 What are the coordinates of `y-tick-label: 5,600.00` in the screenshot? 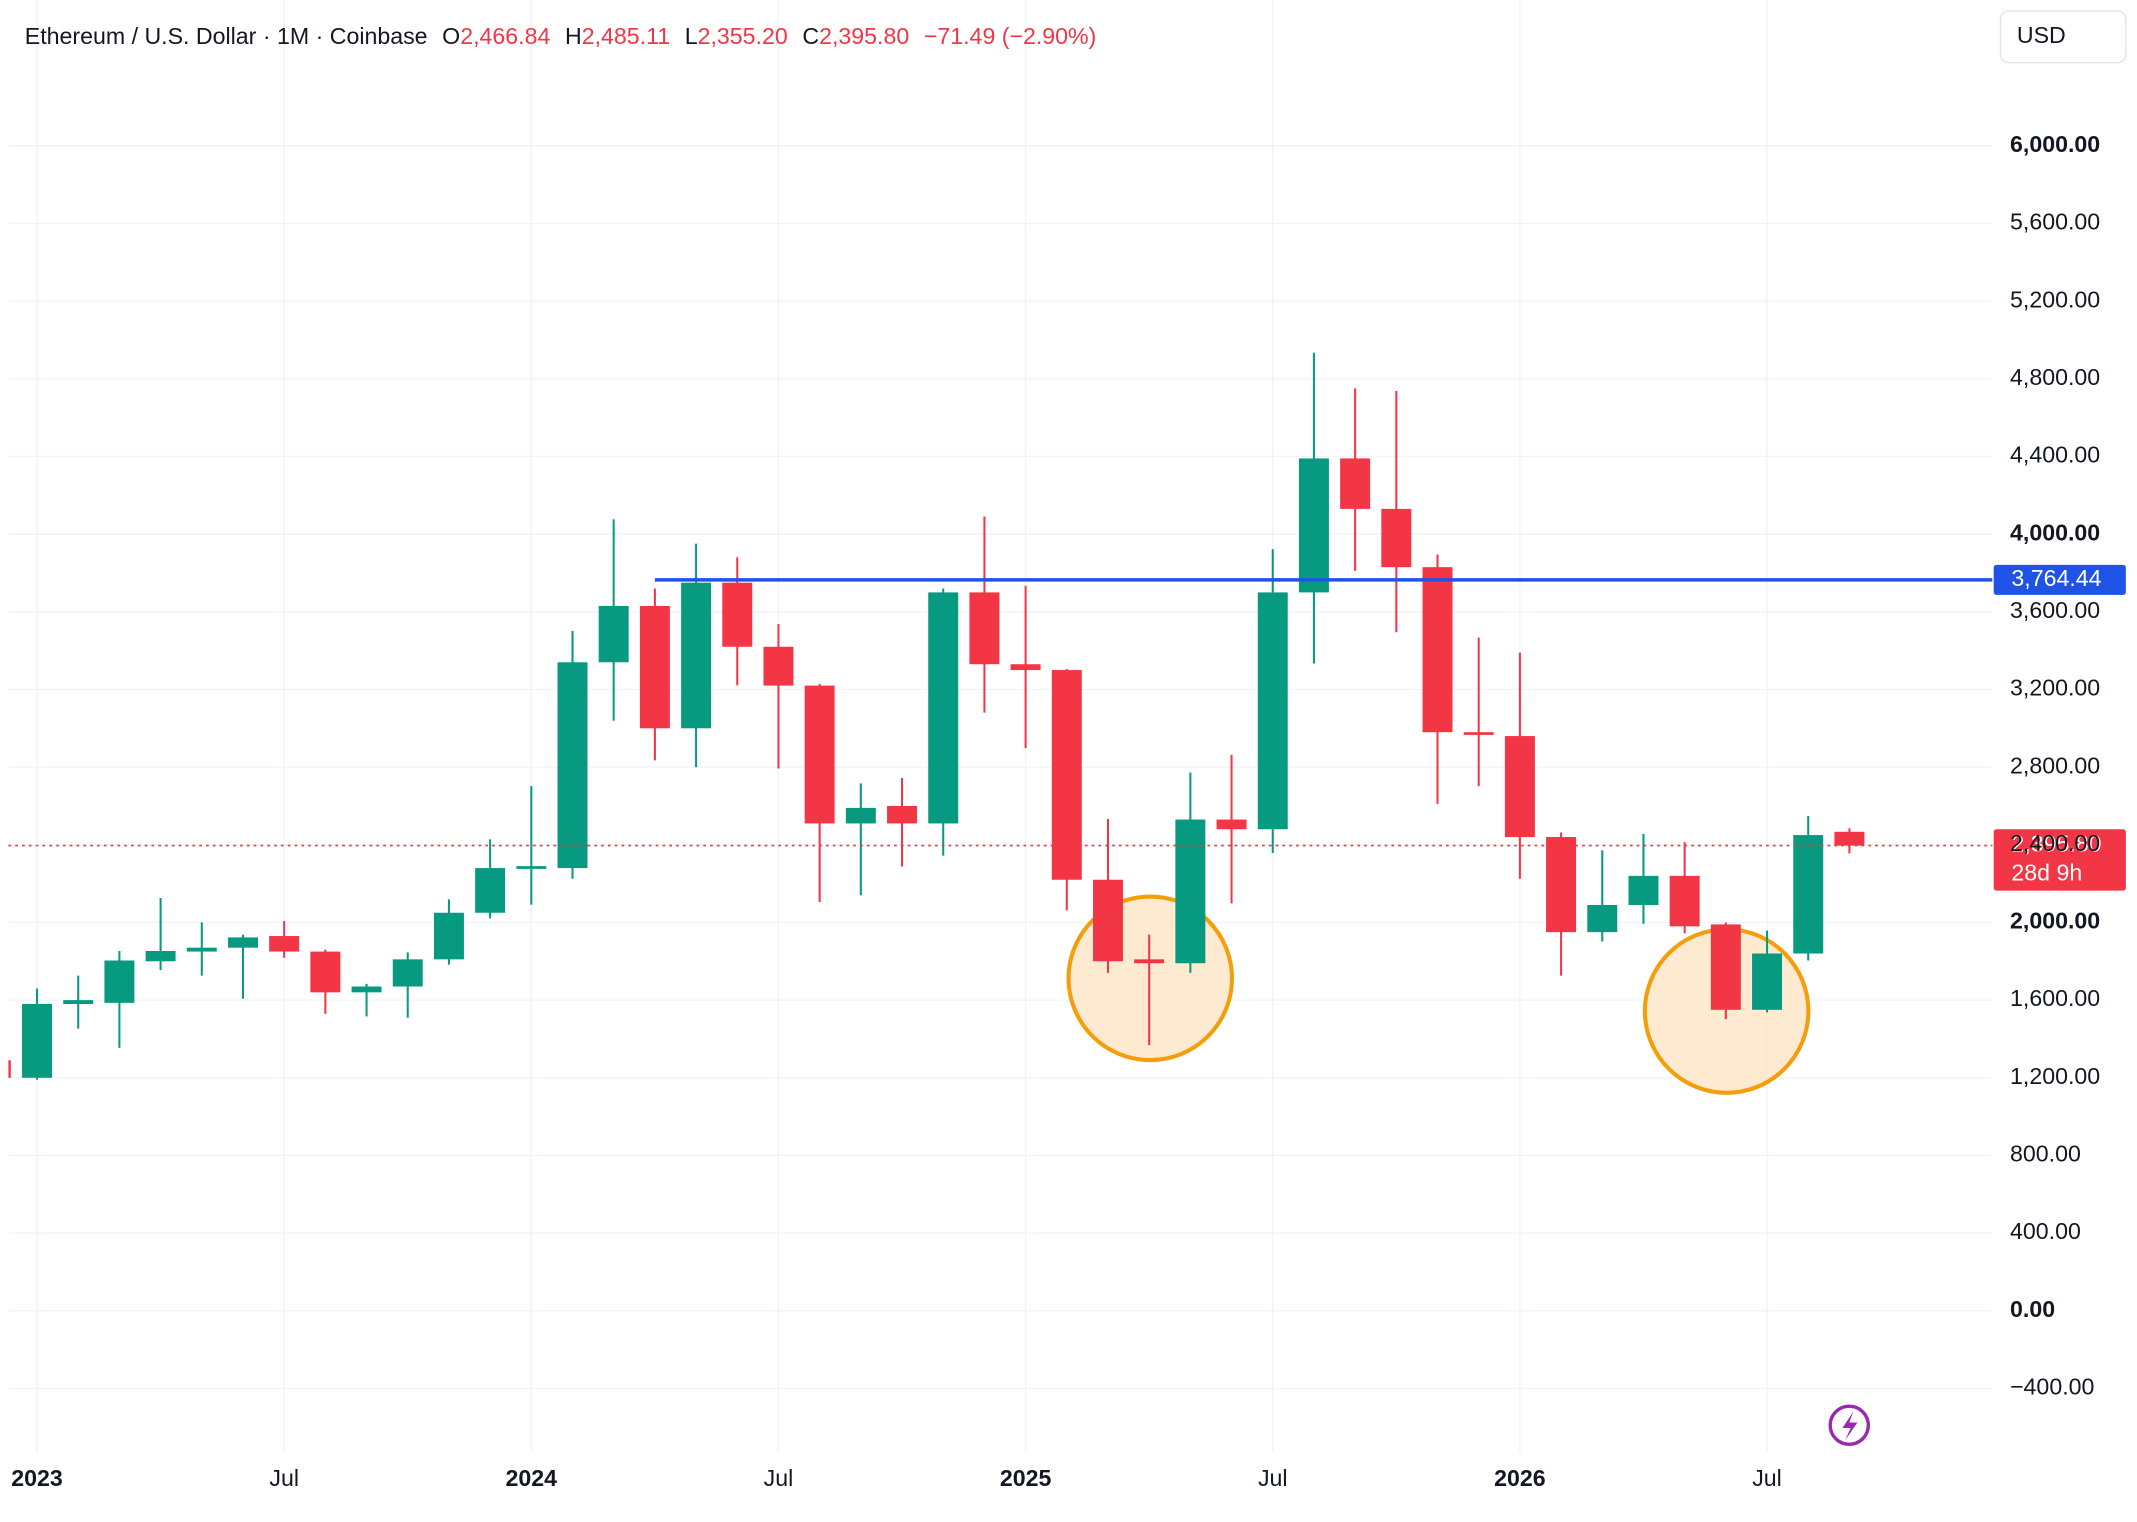 It's located at (2055, 222).